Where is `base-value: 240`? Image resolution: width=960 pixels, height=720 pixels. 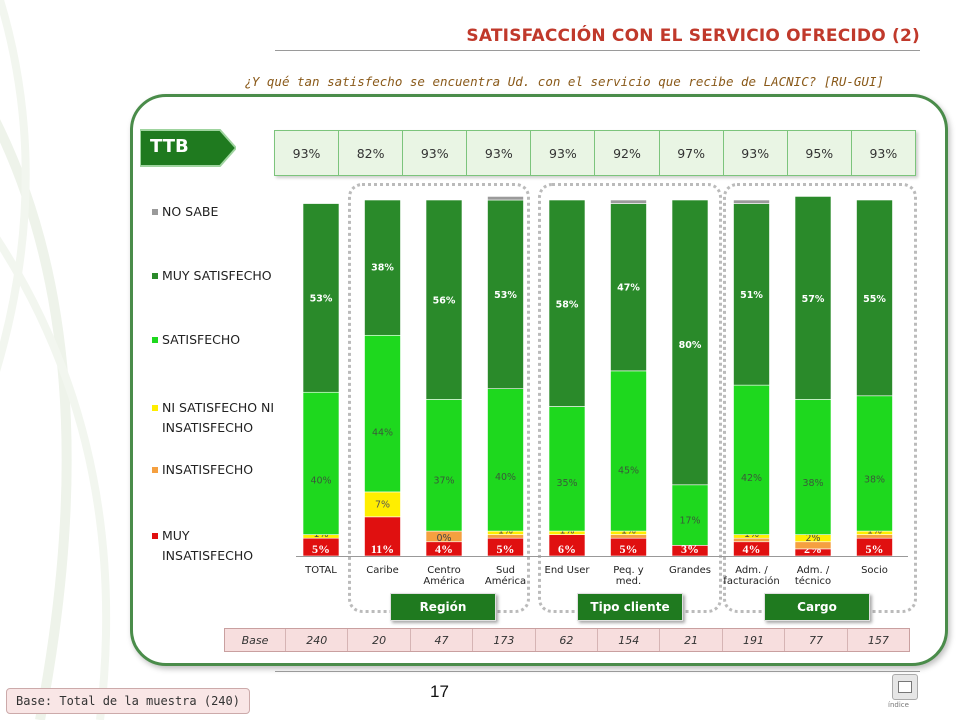
base-value: 240 is located at coordinates (317, 640).